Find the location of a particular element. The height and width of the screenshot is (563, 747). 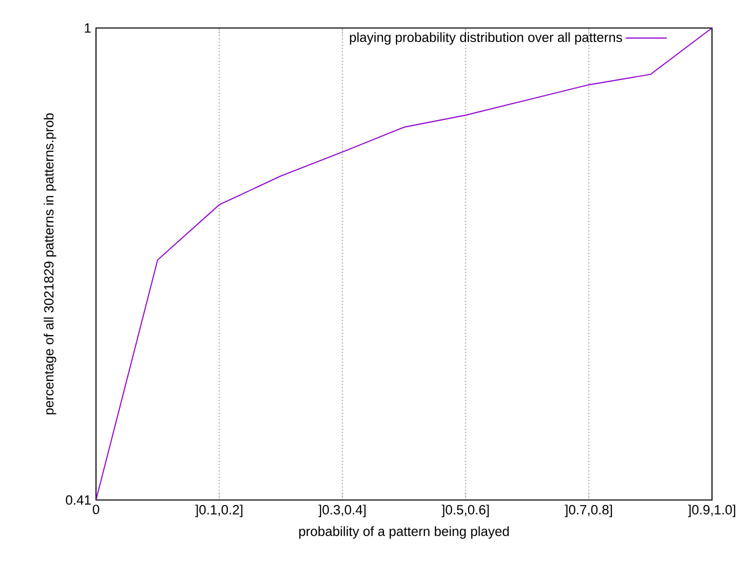

y-tick-label: 0.41 is located at coordinates (78, 500).